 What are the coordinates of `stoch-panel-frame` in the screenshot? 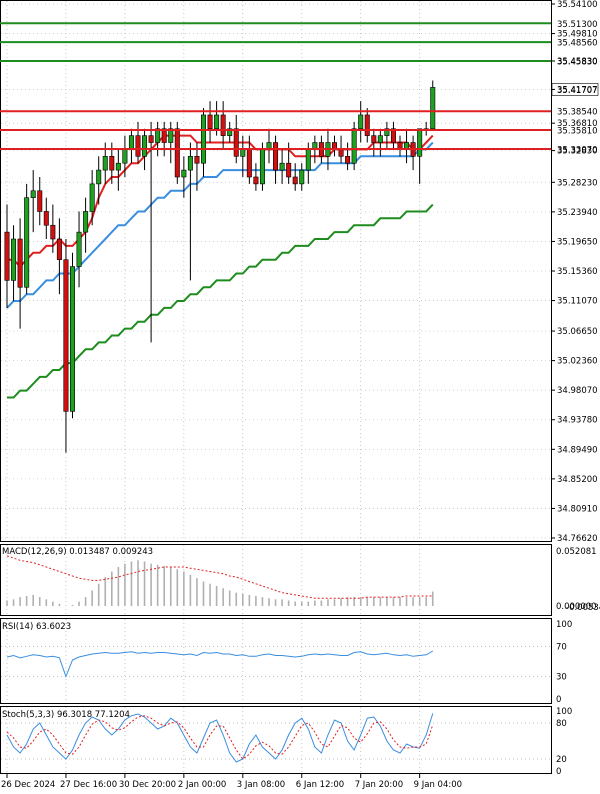 It's located at (276, 740).